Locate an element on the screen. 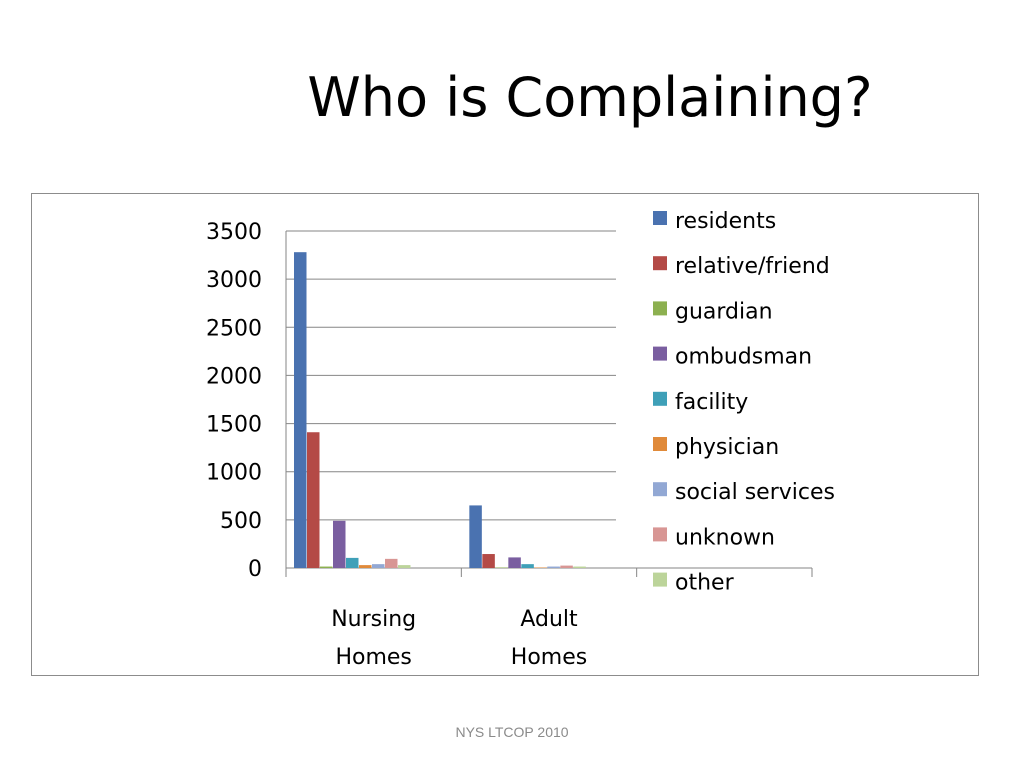 This screenshot has width=1024, height=768. legend-label-1: relative/friend is located at coordinates (752, 266).